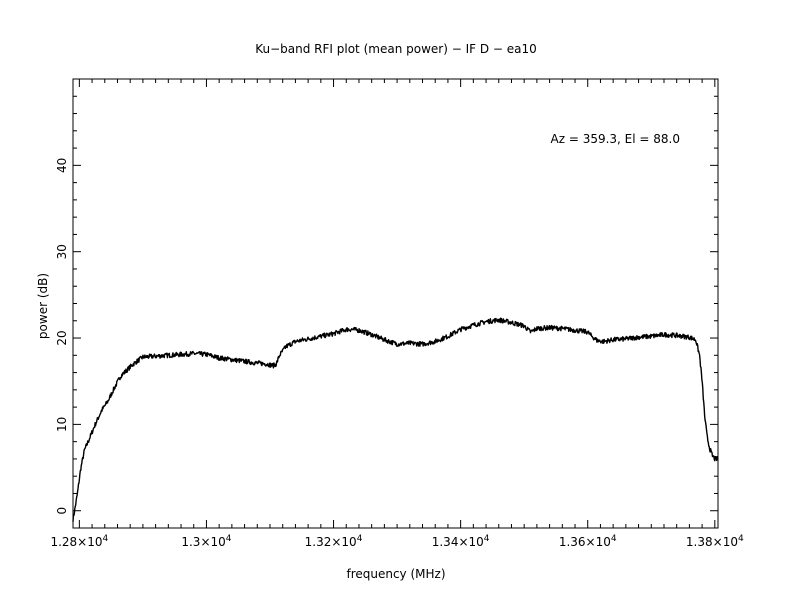  Describe the element at coordinates (588, 541) in the screenshot. I see `x-tick-label: 1.36×104` at that location.